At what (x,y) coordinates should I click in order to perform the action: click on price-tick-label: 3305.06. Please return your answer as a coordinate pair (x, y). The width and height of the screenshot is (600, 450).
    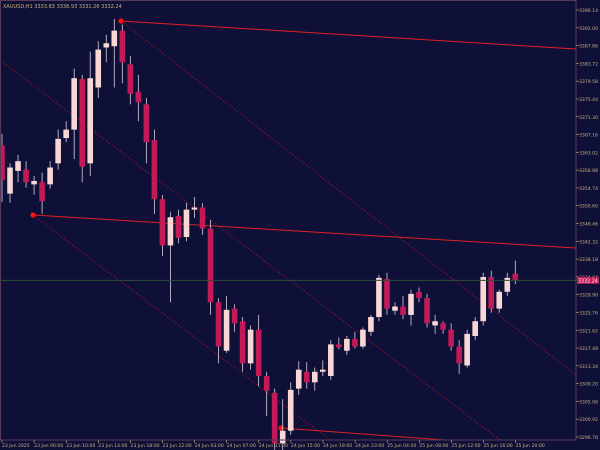
    Looking at the image, I should click on (588, 402).